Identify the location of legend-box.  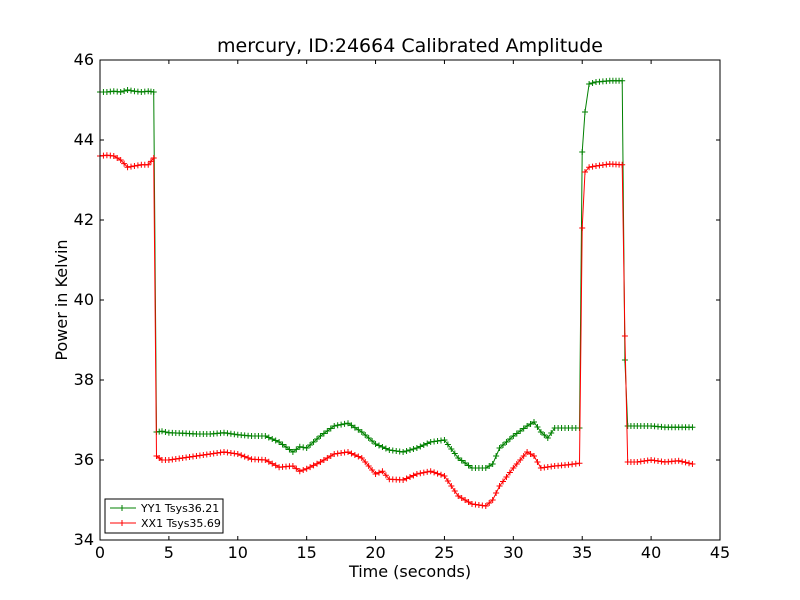
(164, 516).